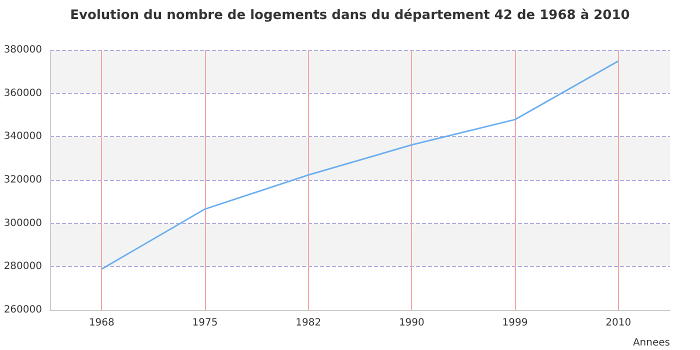  I want to click on x-tick-label: 1982, so click(309, 323).